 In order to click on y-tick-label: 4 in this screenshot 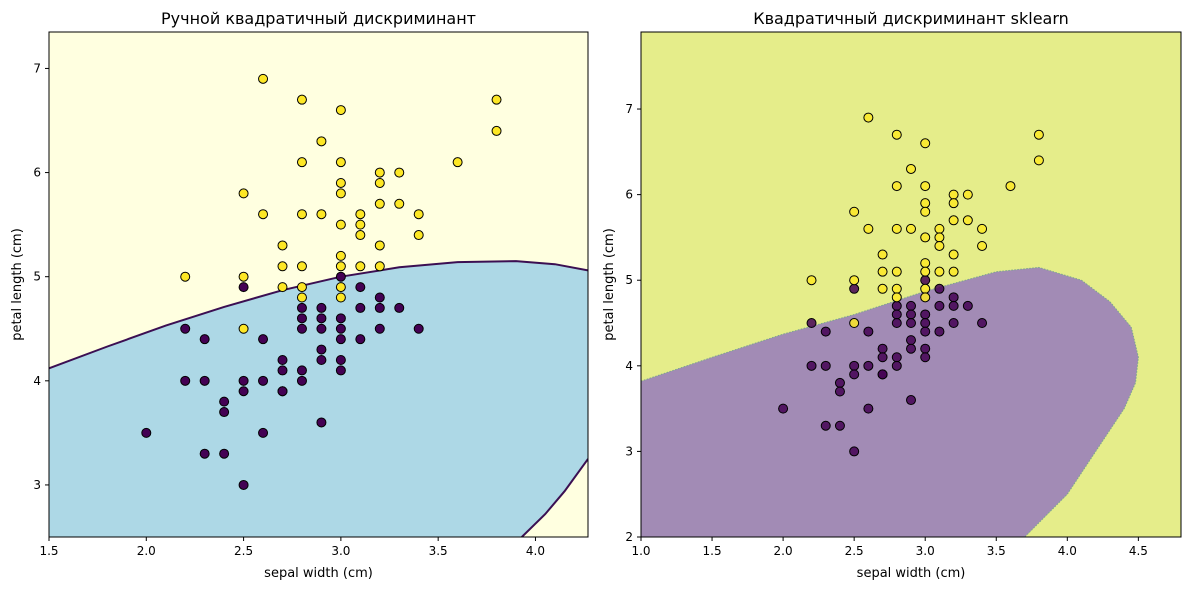, I will do `click(629, 366)`.